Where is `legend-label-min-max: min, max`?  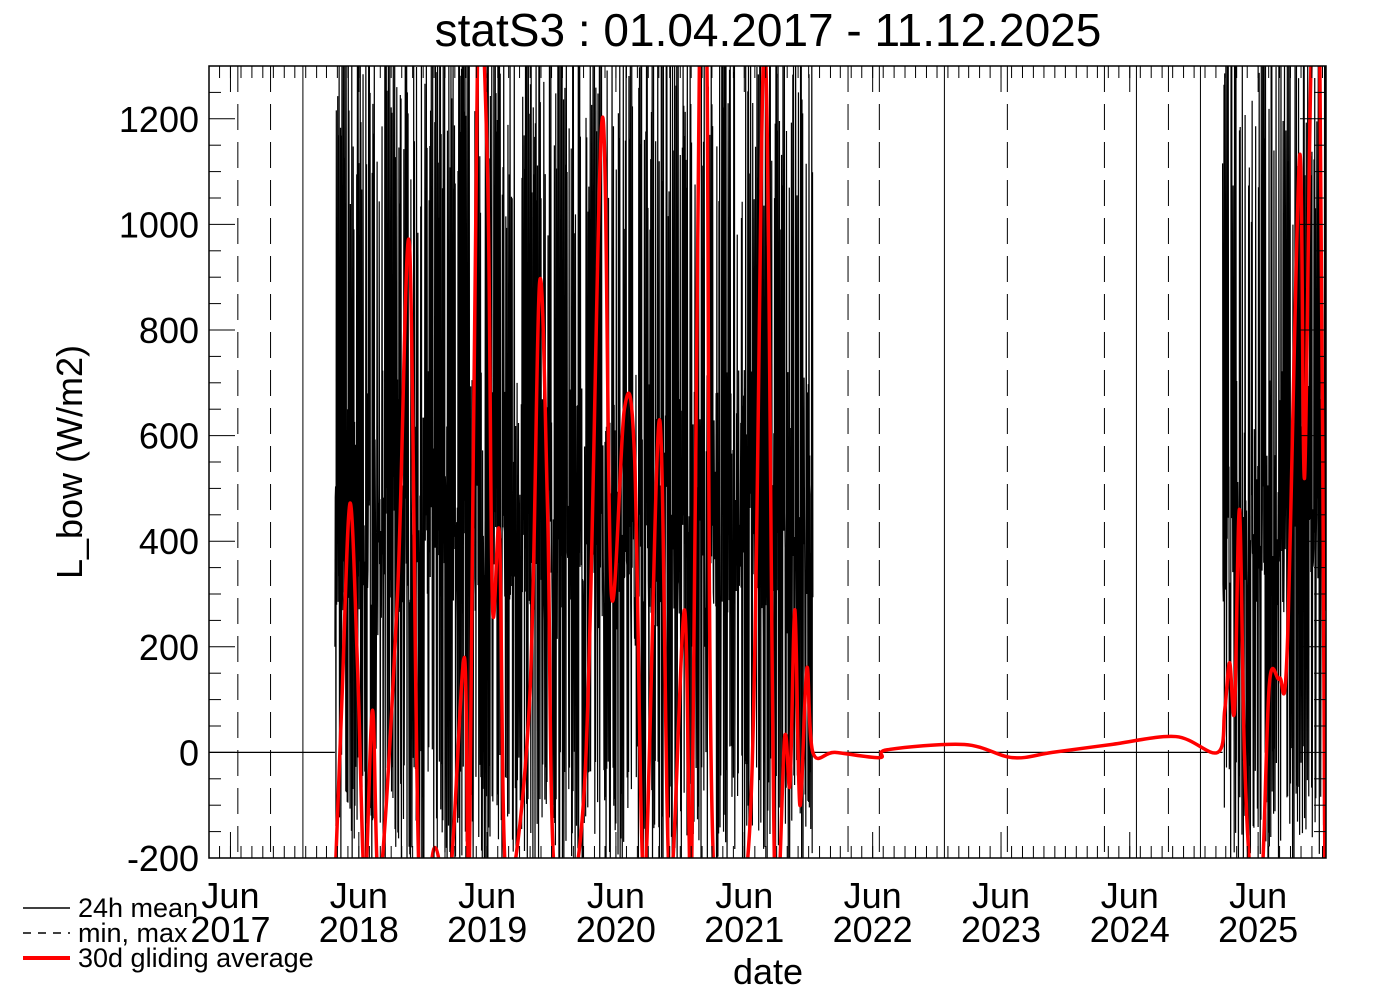 legend-label-min-max: min, max is located at coordinates (133, 933).